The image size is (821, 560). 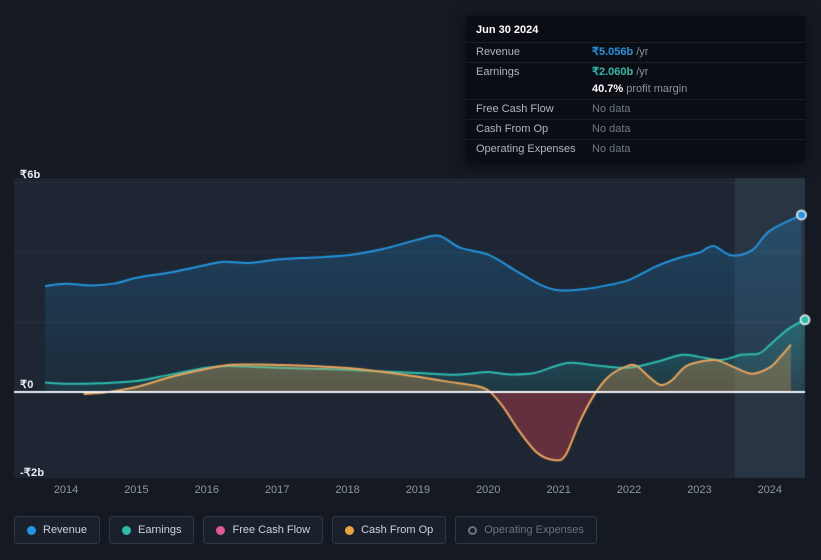 What do you see at coordinates (613, 52) in the screenshot?
I see `tooltip-row-value: ₹5.056b` at bounding box center [613, 52].